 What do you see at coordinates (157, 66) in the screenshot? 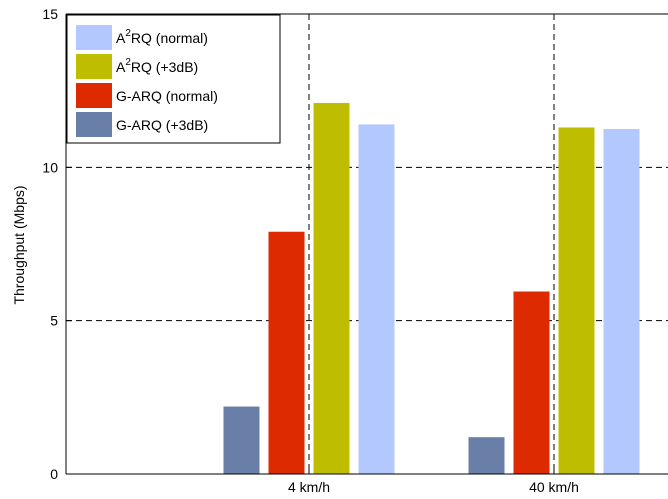
I see `legend-entry-label: A2RQ (+3dB)` at bounding box center [157, 66].